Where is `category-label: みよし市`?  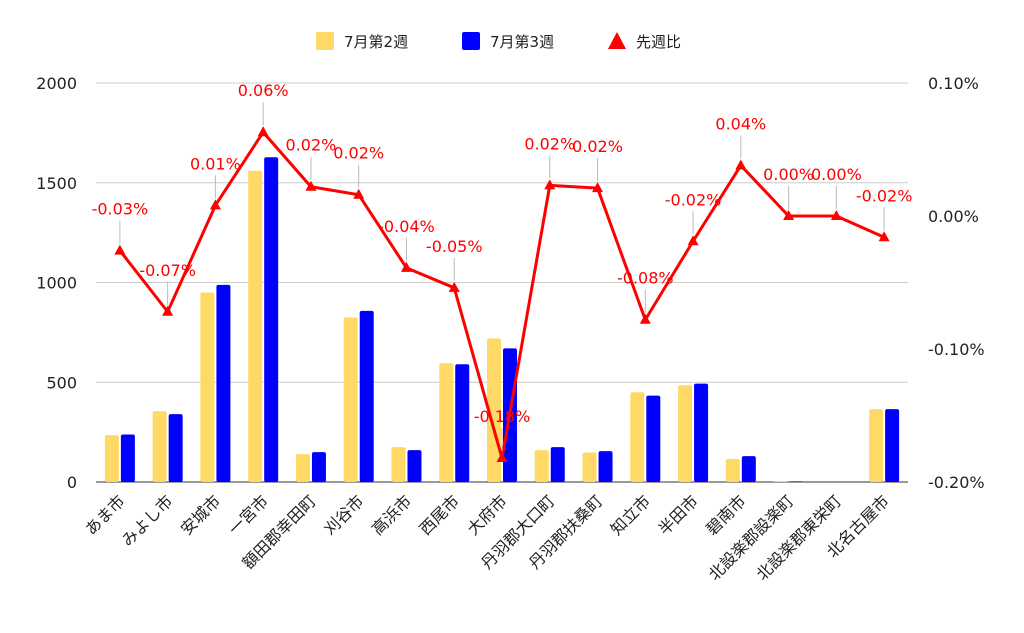
category-label: みよし市 is located at coordinates (147, 520).